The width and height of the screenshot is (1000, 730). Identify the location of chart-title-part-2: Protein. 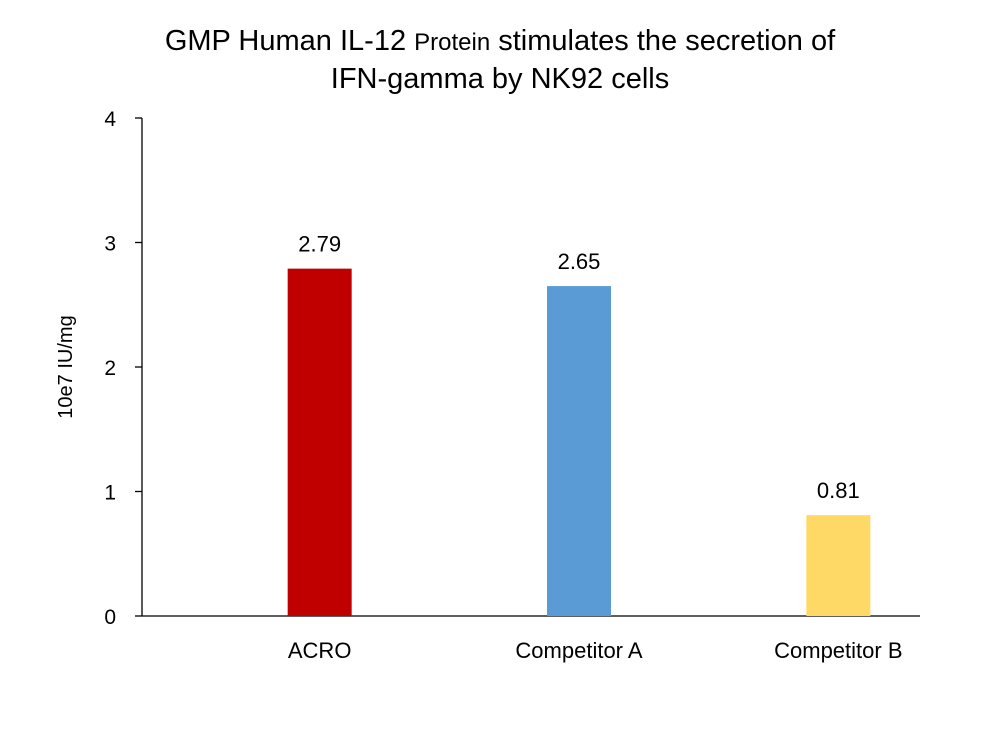
(452, 42).